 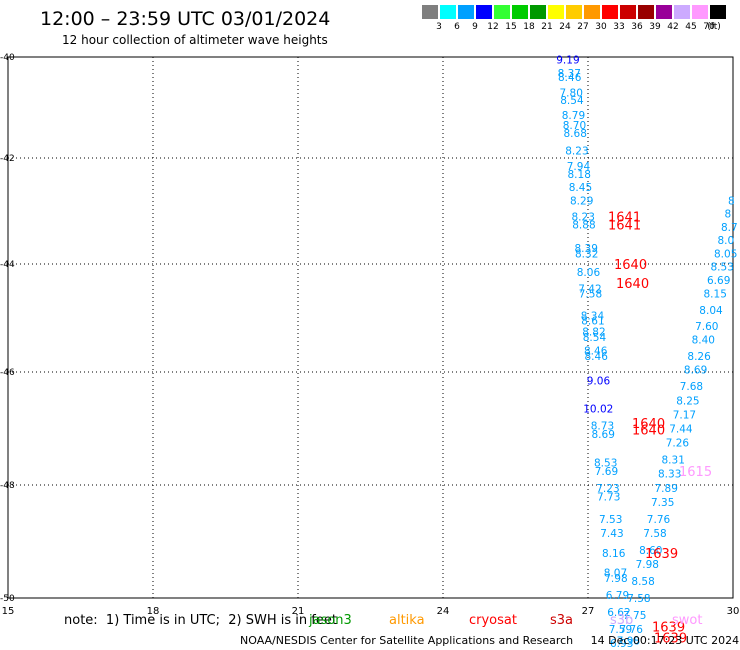 What do you see at coordinates (666, 489) in the screenshot?
I see `swh-reading: 7.89` at bounding box center [666, 489].